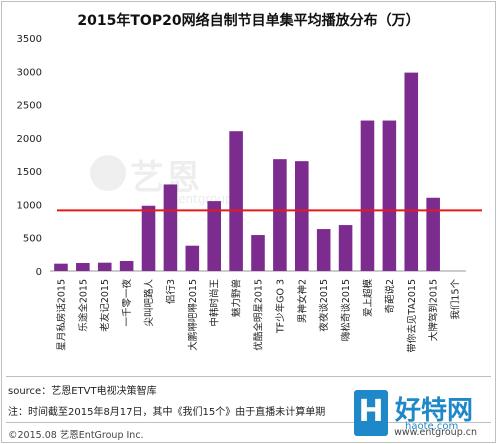 The width and height of the screenshot is (497, 444). I want to click on category-label: 星月私房话2015, so click(61, 315).